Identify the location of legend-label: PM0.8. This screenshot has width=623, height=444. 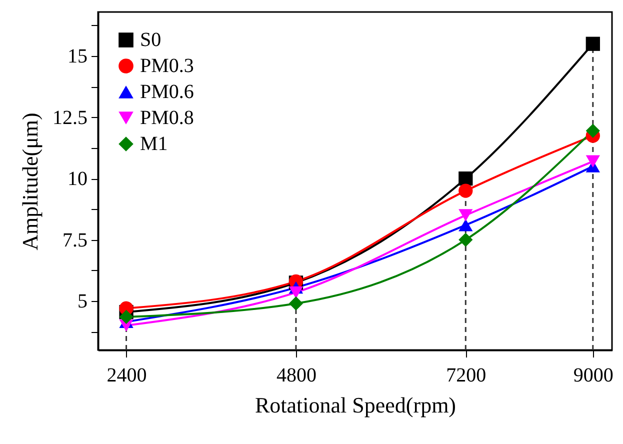
(167, 118).